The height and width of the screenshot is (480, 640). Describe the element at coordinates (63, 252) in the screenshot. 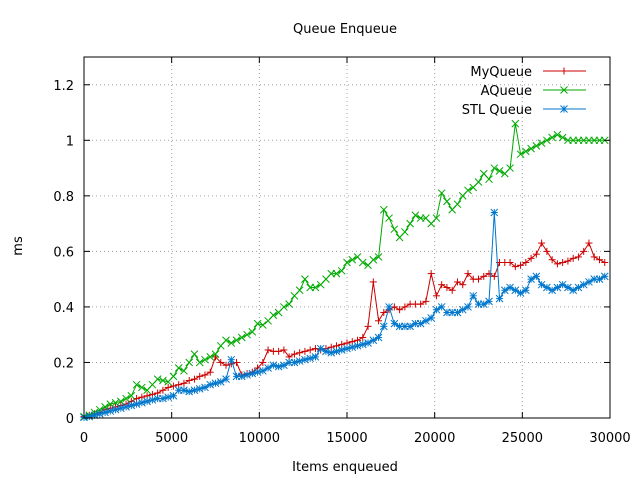

I see `y-tick-label: 0.6` at that location.